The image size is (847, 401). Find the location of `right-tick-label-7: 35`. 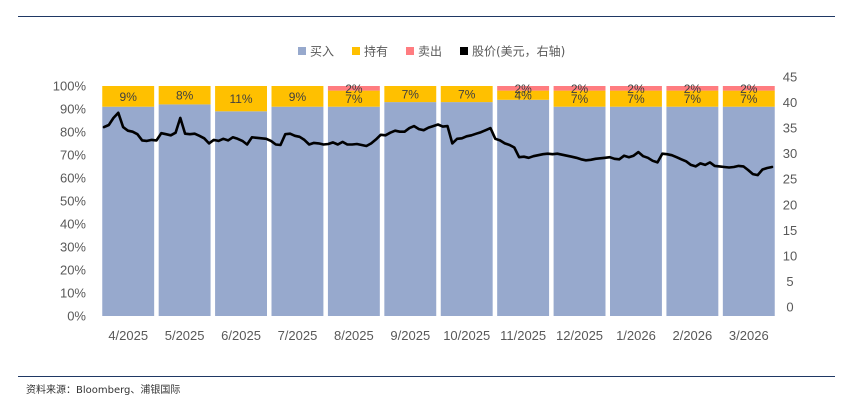

right-tick-label-7: 35 is located at coordinates (790, 128).